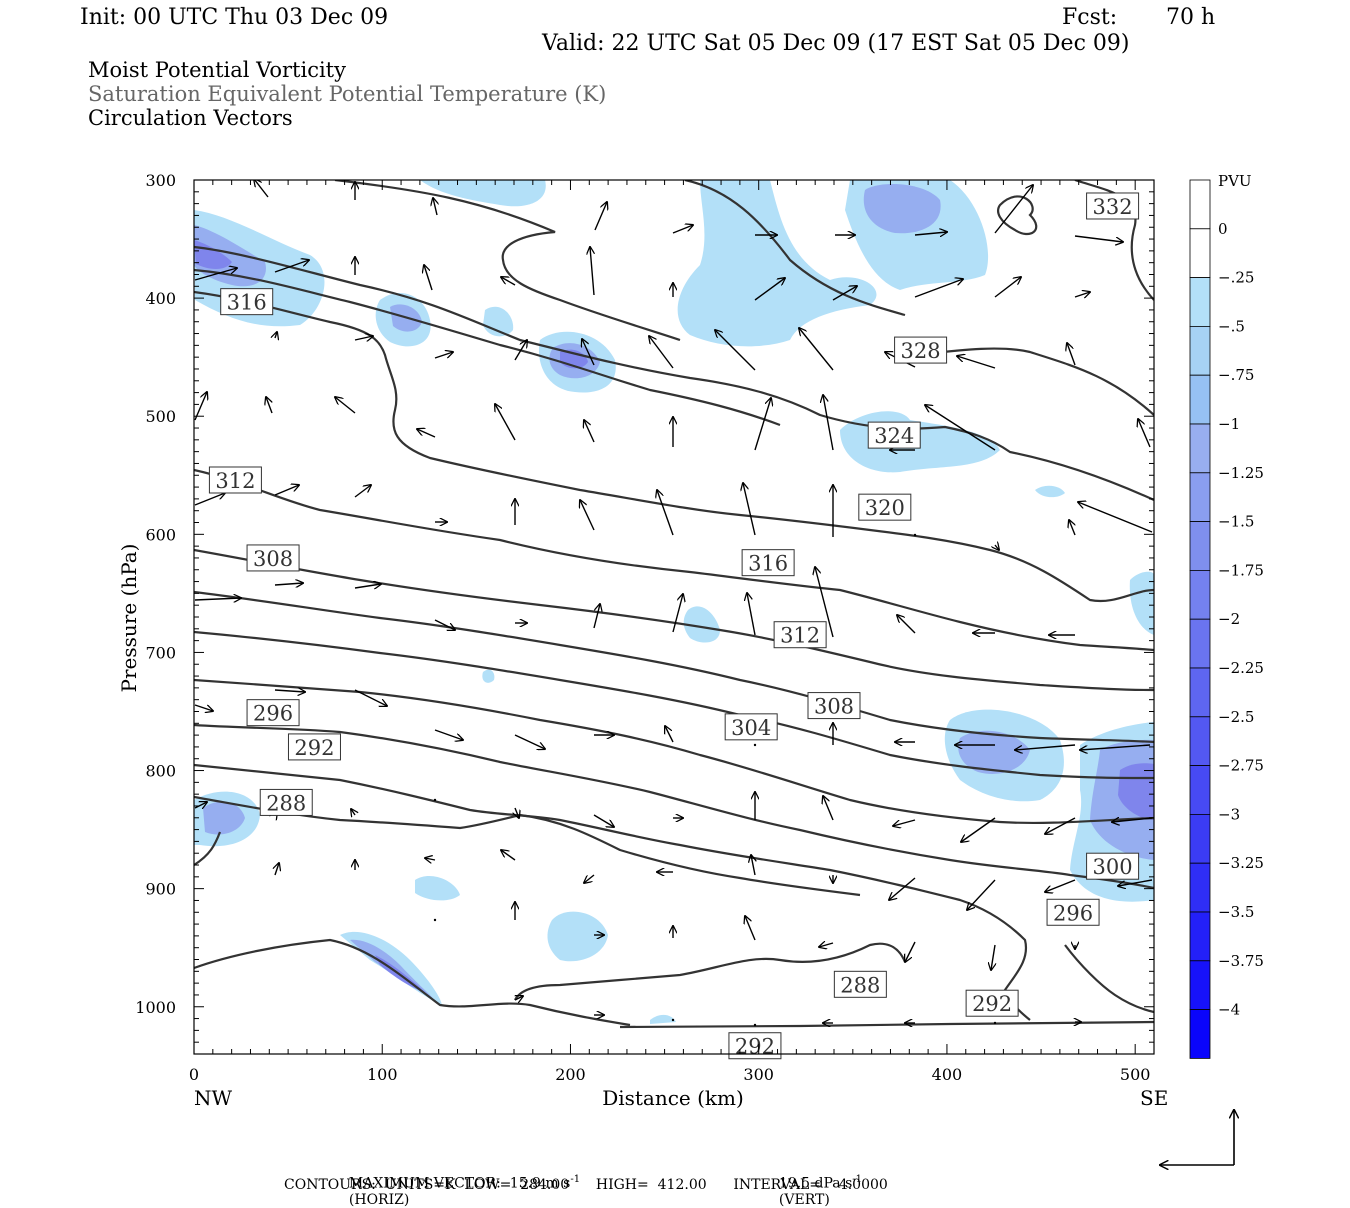  Describe the element at coordinates (1113, 206) in the screenshot. I see `contour-label-332: 332` at that location.